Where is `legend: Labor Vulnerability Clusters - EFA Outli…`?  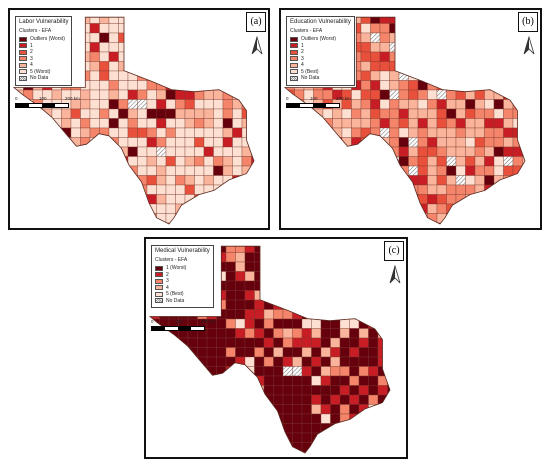
legend: Labor Vulnerability Clusters - EFA Outli… is located at coordinates (44, 51).